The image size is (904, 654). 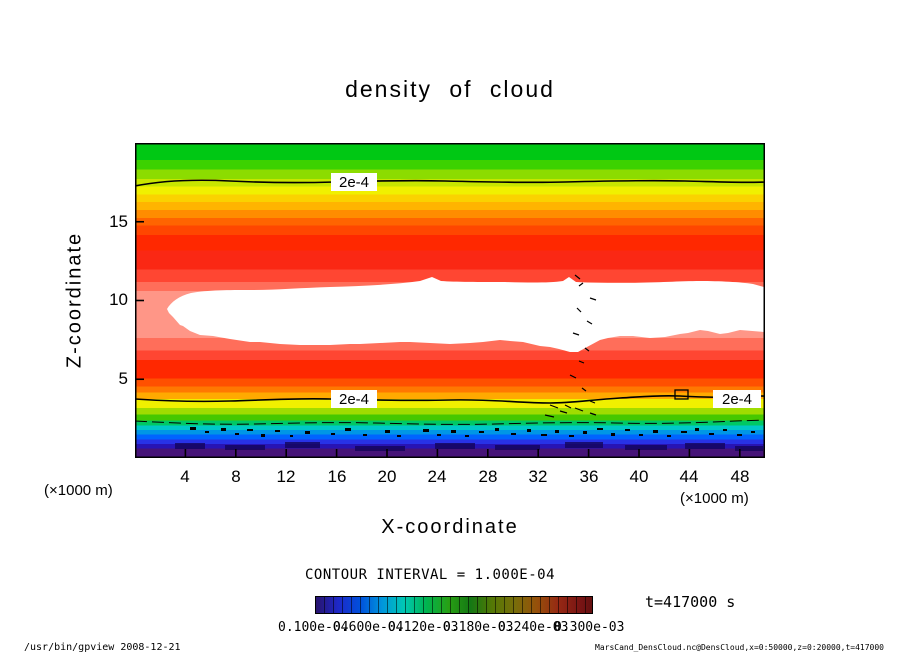 I want to click on x-tick-label: 24, so click(x=437, y=476).